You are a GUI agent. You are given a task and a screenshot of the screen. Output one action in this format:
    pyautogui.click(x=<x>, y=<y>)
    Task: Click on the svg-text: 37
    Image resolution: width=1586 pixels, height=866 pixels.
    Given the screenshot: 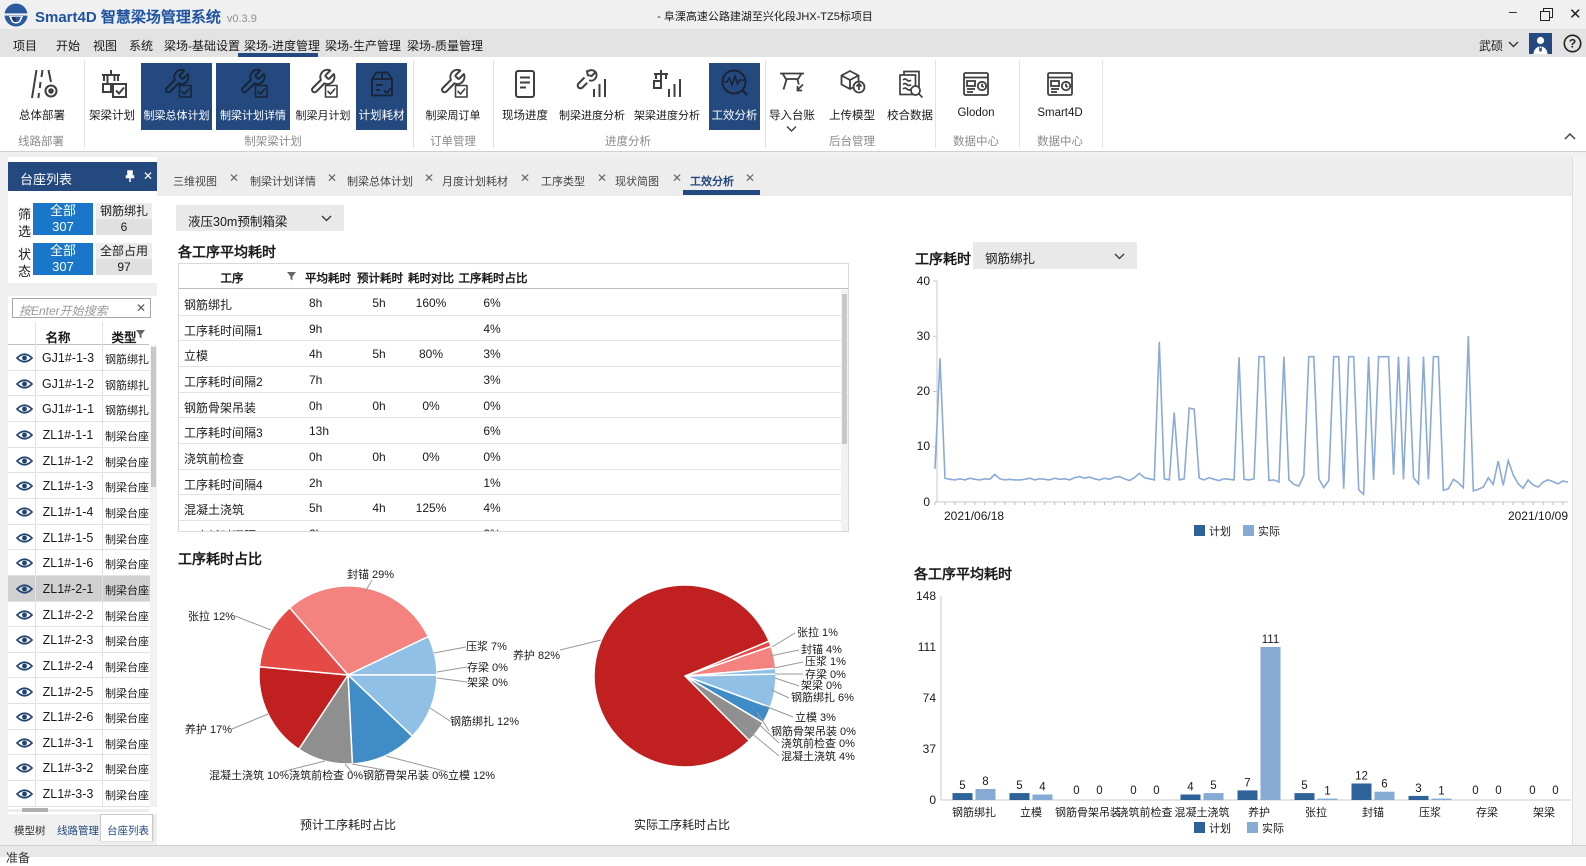 What is the action you would take?
    pyautogui.click(x=930, y=749)
    